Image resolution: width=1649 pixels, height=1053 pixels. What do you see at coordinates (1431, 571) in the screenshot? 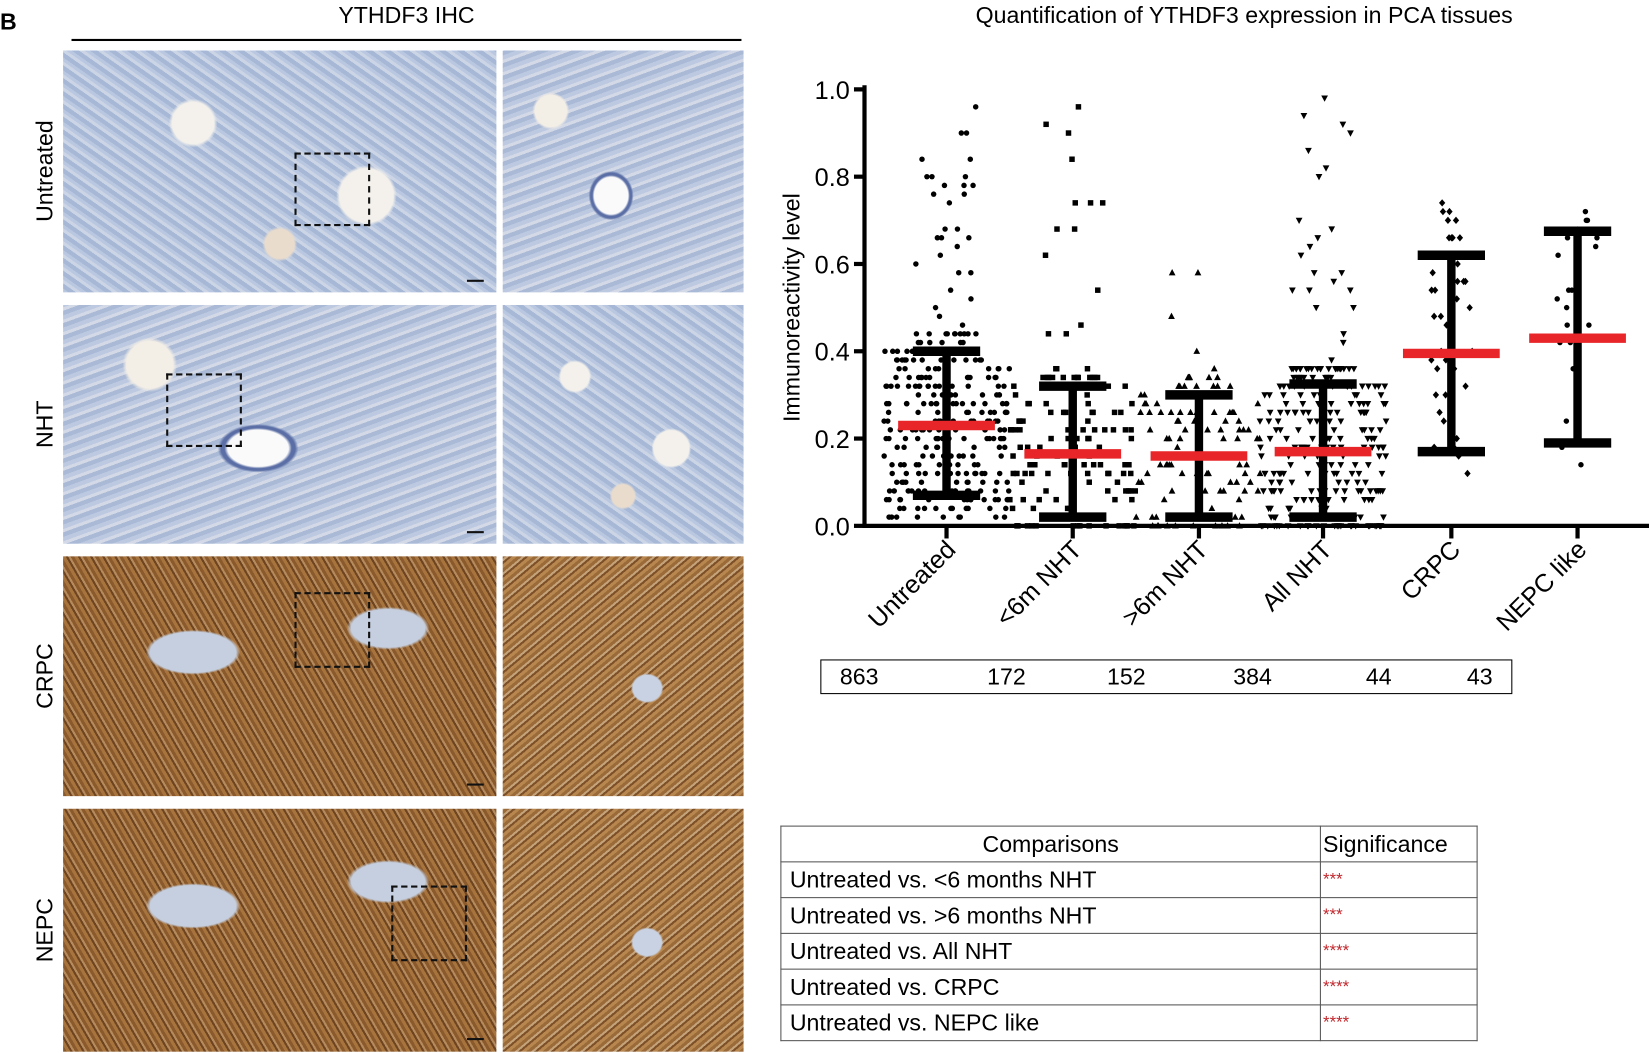
I see `x-tick-label: CRPC` at bounding box center [1431, 571].